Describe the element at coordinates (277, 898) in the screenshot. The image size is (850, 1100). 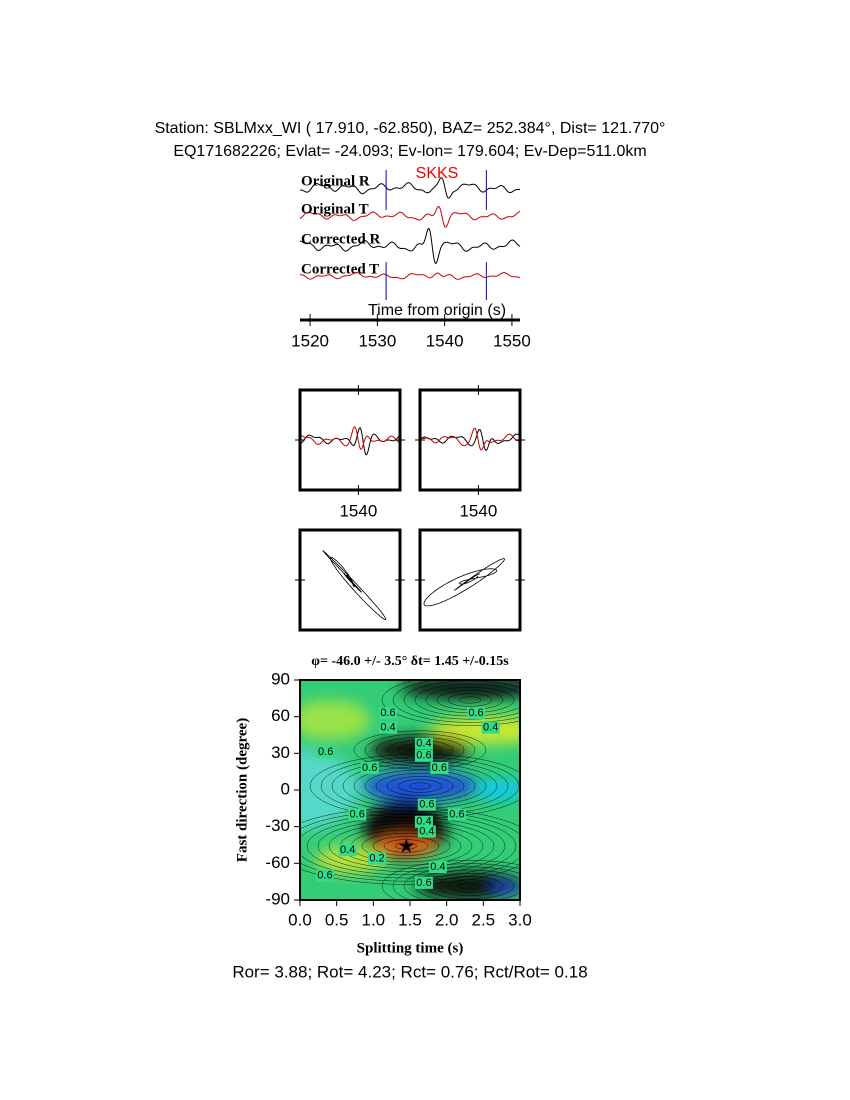
I see `y-tick-label: -90` at that location.